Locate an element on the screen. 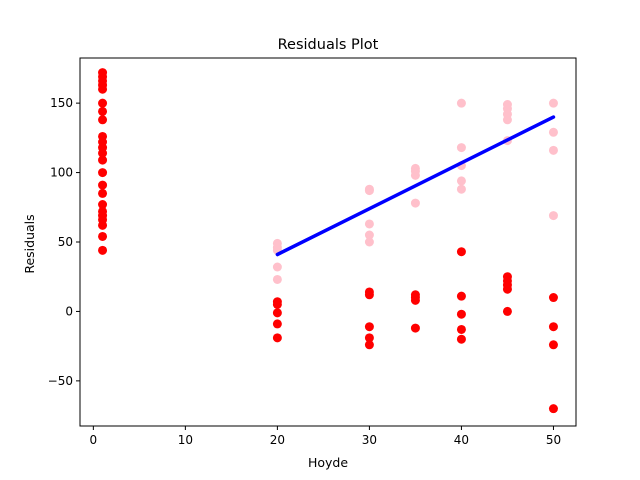 This screenshot has width=640, height=480. y-axis: −50 0 50 100 150 is located at coordinates (64, 242).